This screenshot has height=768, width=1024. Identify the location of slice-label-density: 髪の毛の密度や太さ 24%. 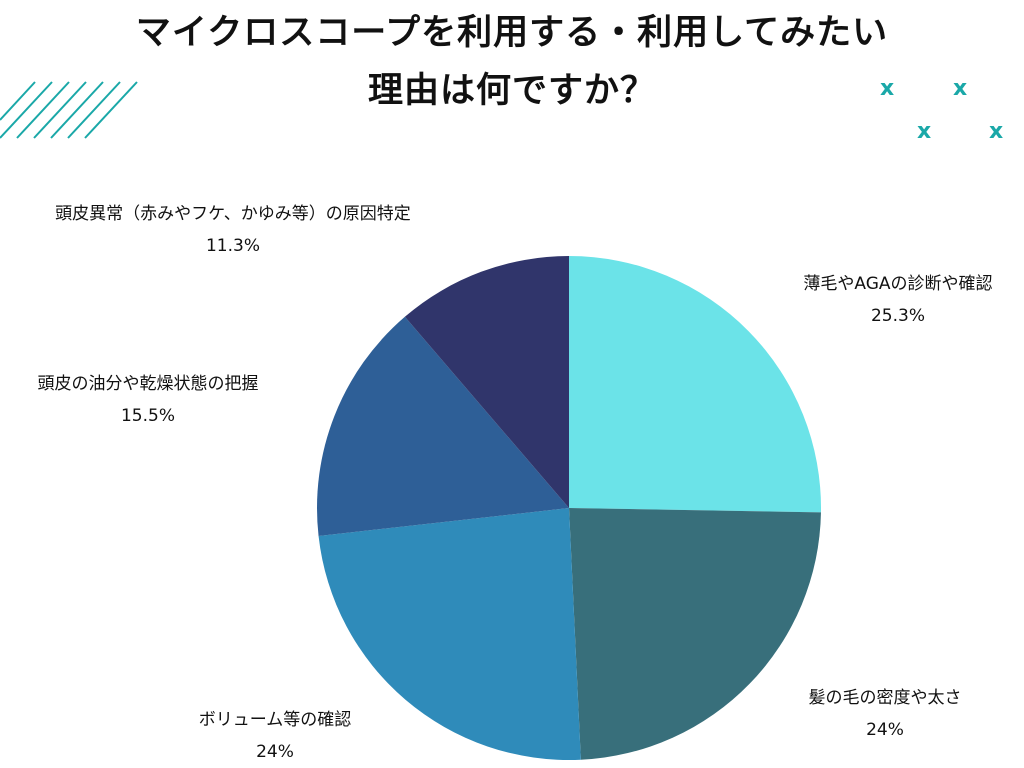
(885, 714).